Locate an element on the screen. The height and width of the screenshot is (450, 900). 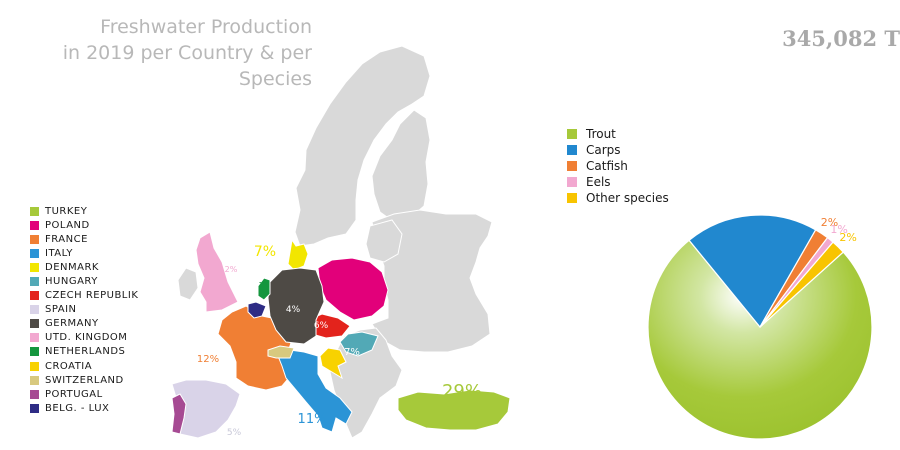
pie-label-catfish: 2% is located at coordinates (829, 222).